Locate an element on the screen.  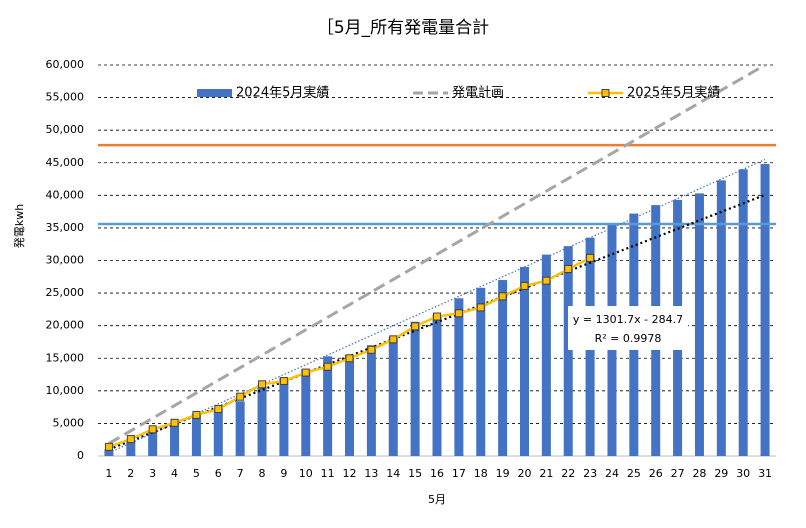
y-tick-label: 25,000 is located at coordinates (65, 292).